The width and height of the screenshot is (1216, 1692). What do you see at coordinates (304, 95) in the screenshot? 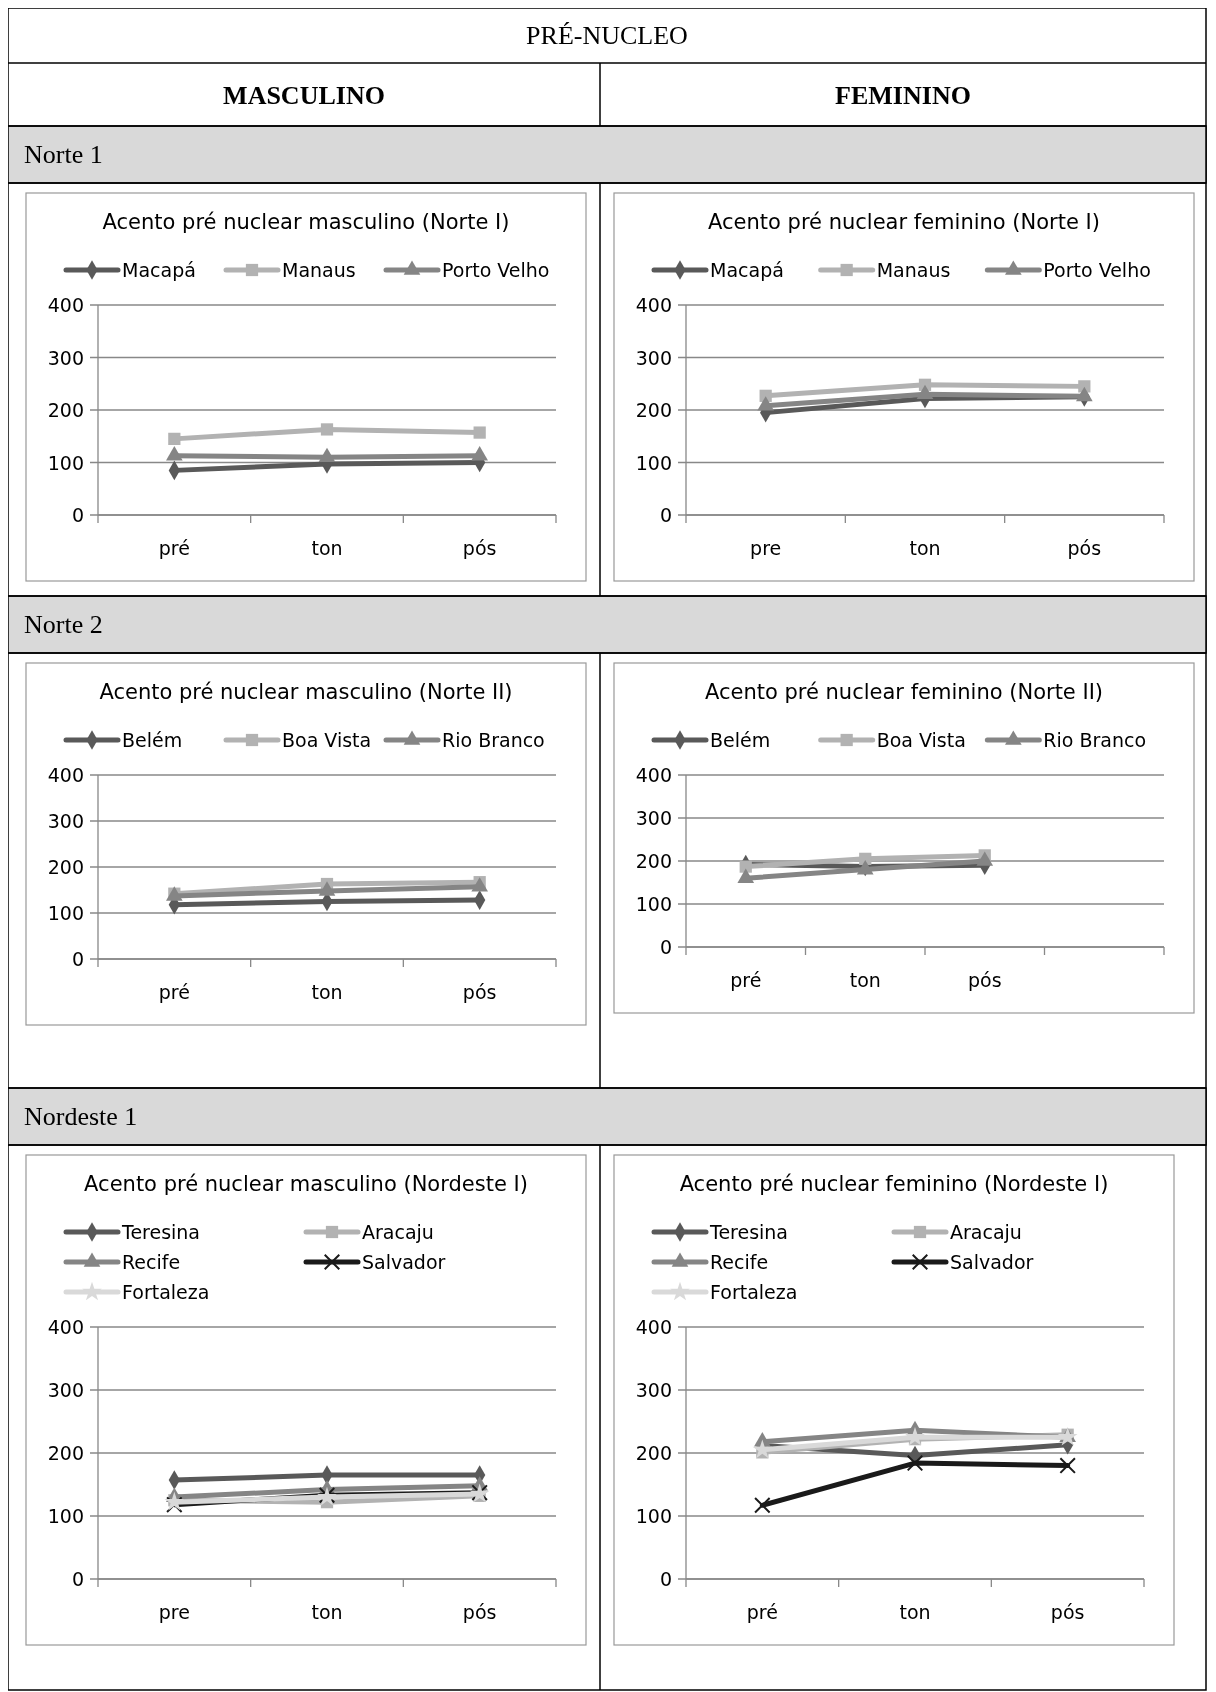
I see `text: MASCULINO` at bounding box center [304, 95].